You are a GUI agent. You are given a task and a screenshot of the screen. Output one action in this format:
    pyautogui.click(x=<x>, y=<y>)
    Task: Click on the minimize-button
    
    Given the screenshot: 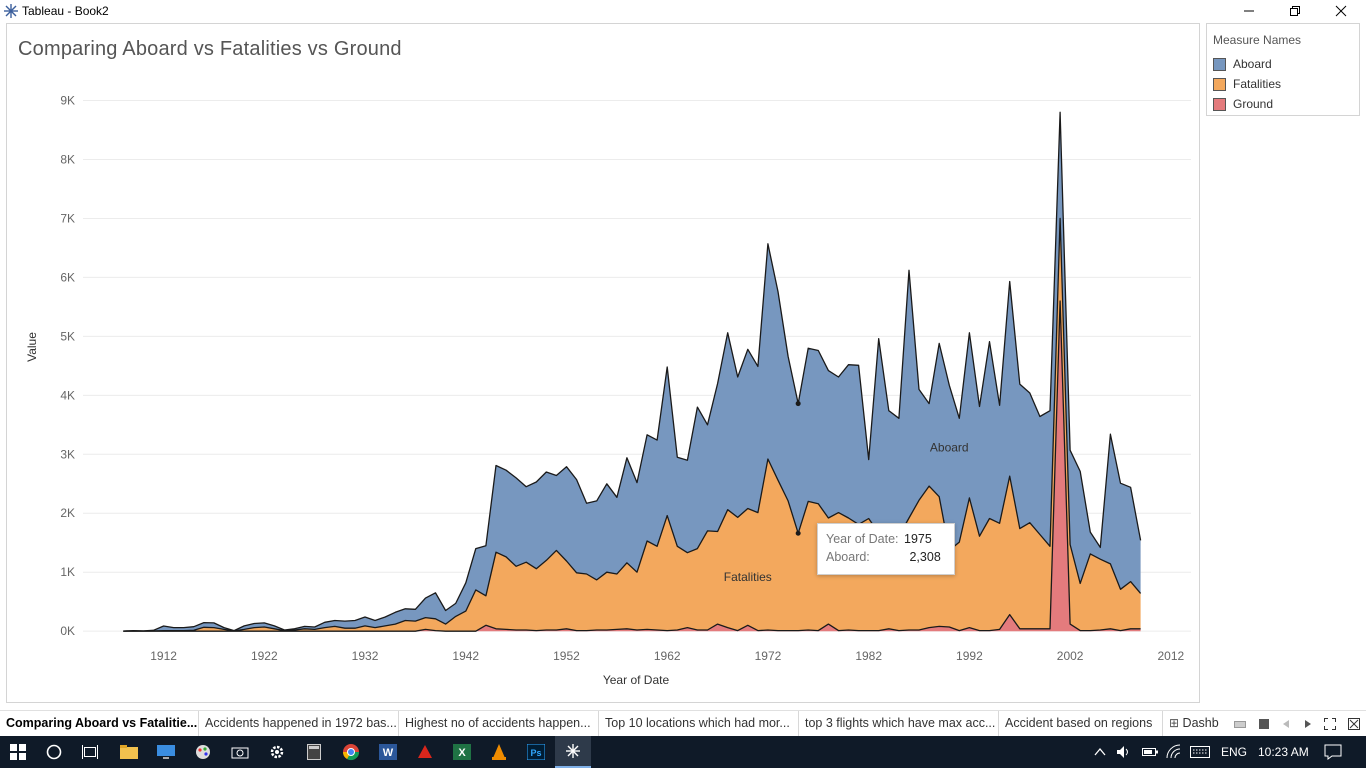 What is the action you would take?
    pyautogui.click(x=1249, y=11)
    